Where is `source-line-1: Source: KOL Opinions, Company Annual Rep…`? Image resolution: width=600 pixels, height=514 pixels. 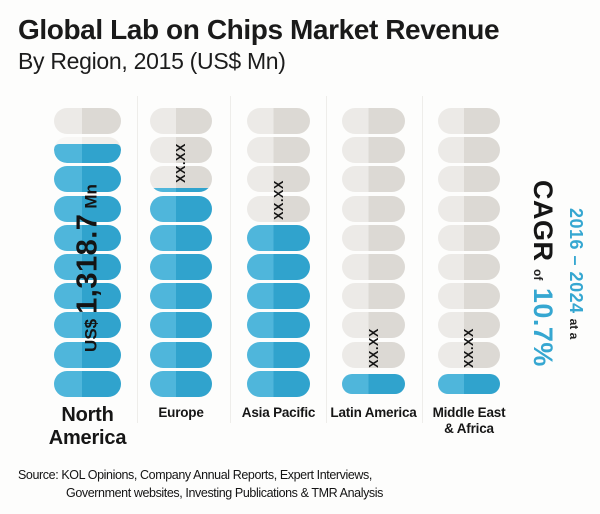
source-line-1: Source: KOL Opinions, Company Annual Rep… is located at coordinates (195, 475).